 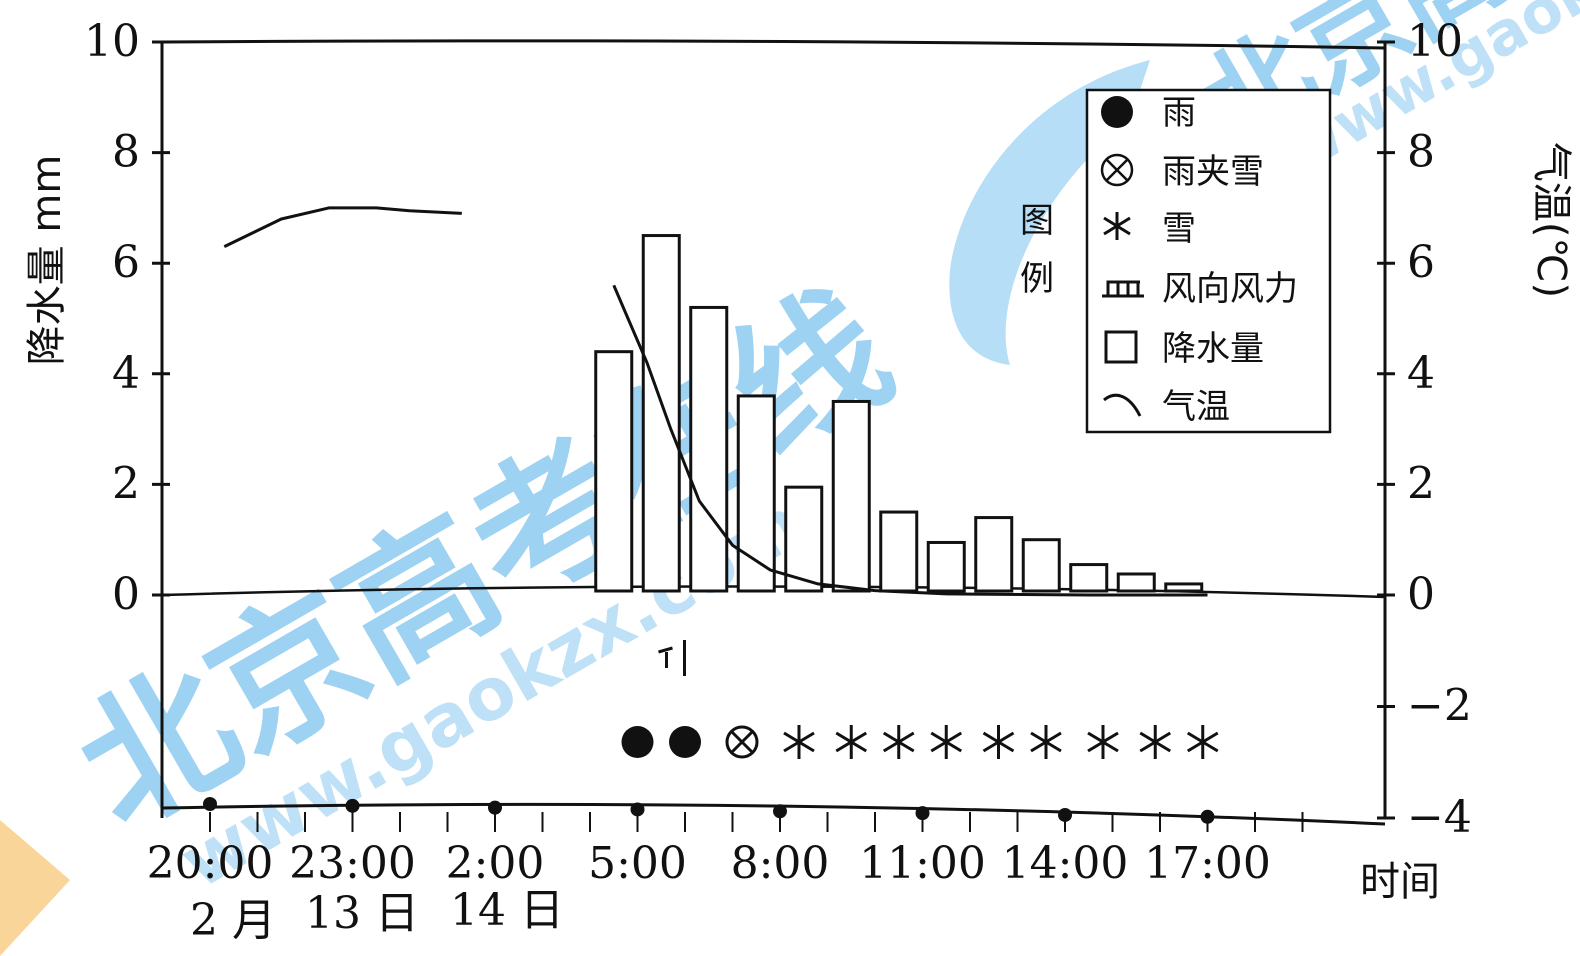 What do you see at coordinates (233, 920) in the screenshot?
I see `date-label-month: 2 月` at bounding box center [233, 920].